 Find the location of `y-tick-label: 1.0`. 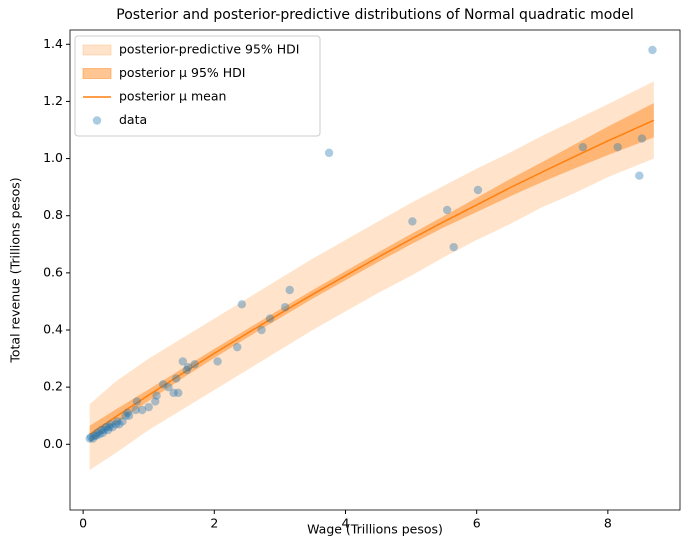

y-tick-label: 1.0 is located at coordinates (53, 157).